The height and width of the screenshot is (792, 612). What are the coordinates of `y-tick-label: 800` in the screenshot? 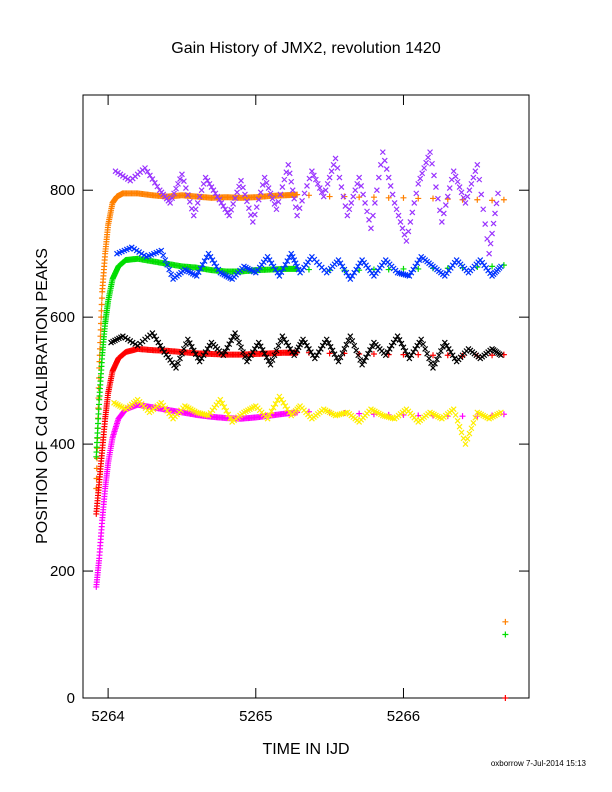 It's located at (62, 190).